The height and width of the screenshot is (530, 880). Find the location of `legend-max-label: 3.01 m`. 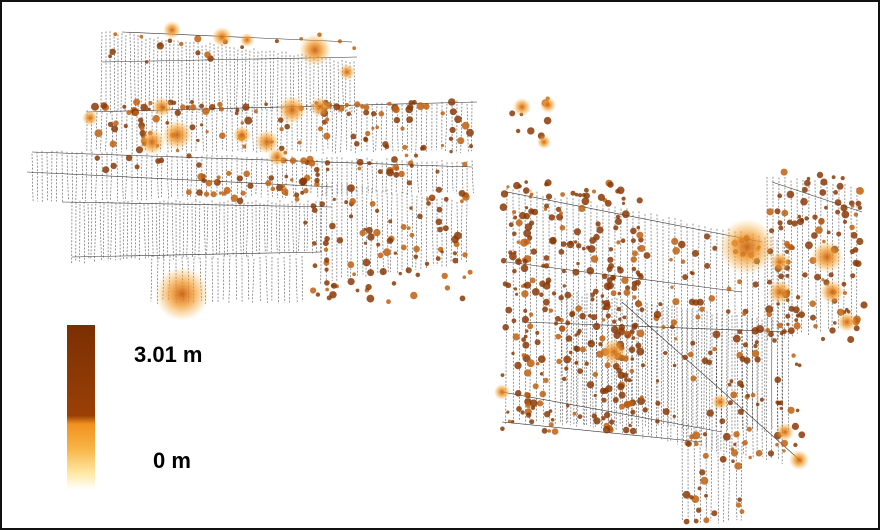

legend-max-label: 3.01 m is located at coordinates (168, 354).